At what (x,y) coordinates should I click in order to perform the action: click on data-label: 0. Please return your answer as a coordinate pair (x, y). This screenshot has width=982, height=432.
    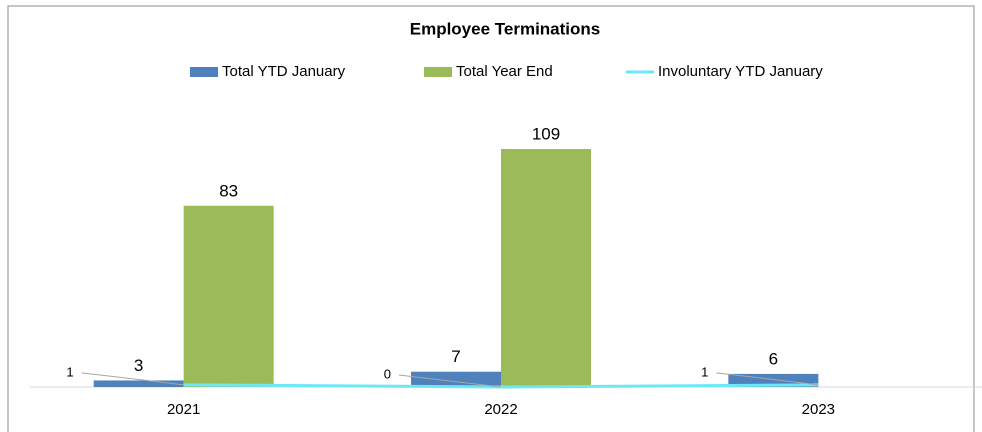
    Looking at the image, I should click on (387, 373).